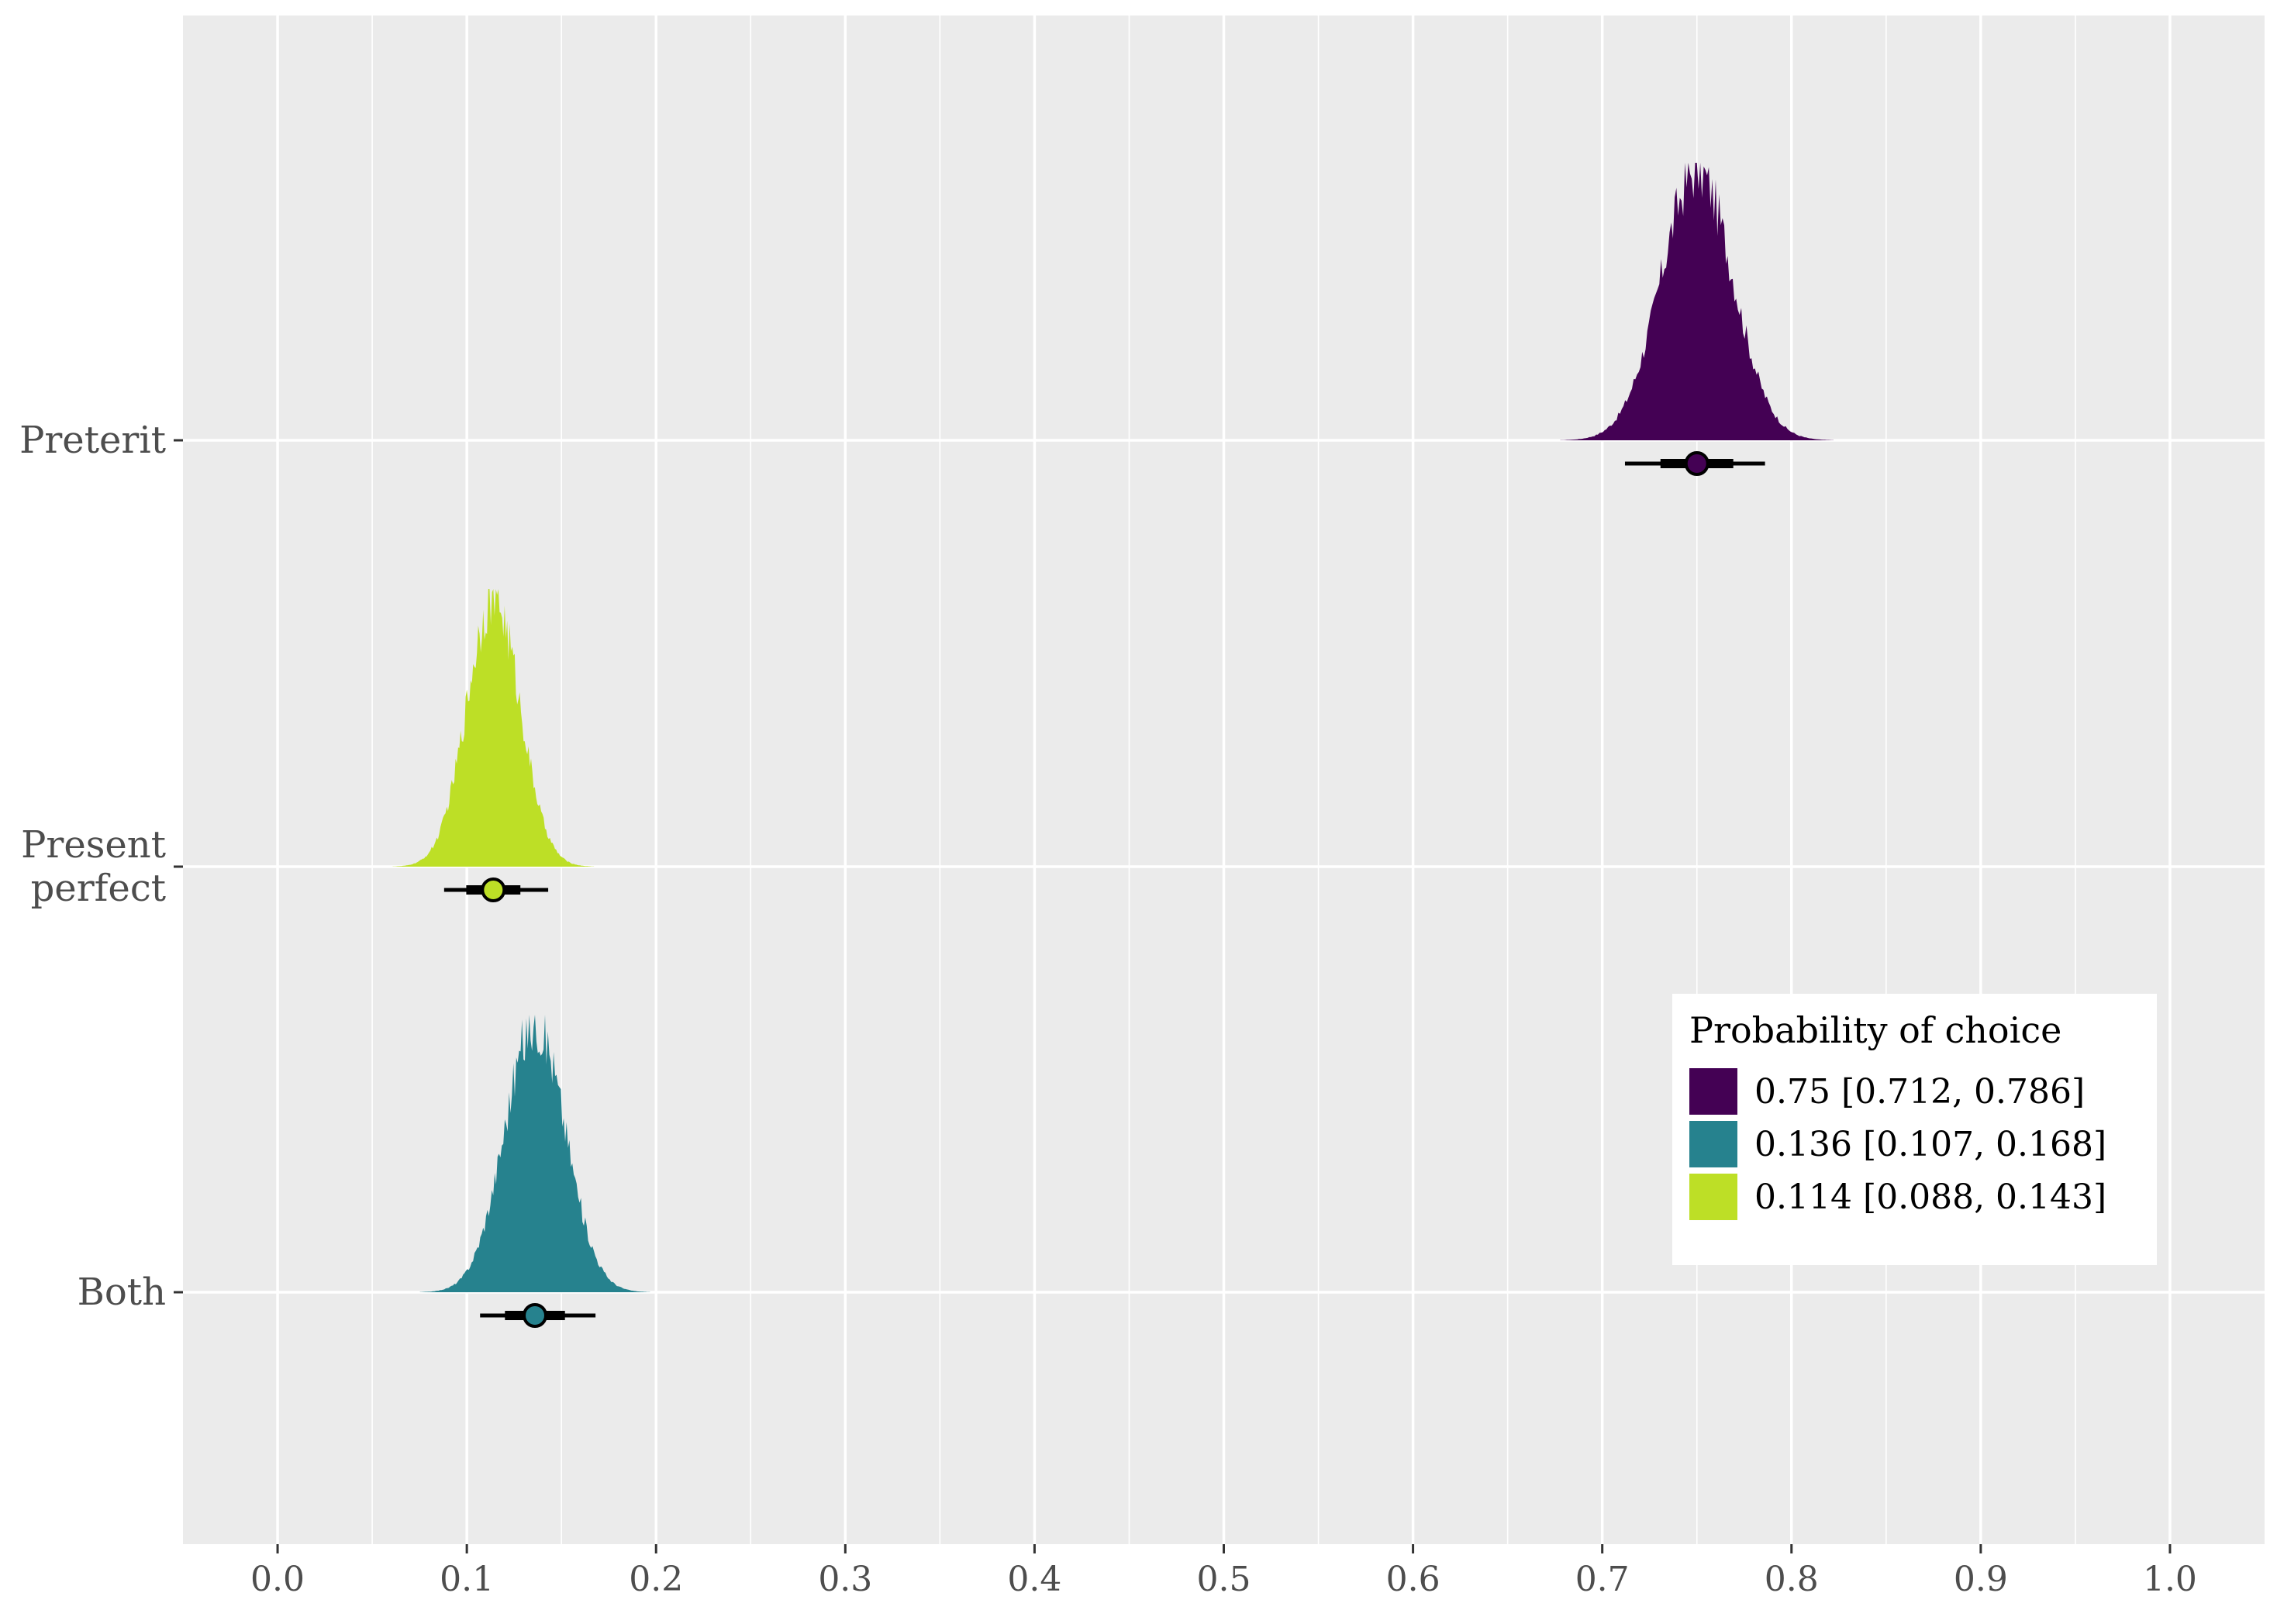  What do you see at coordinates (493, 728) in the screenshot?
I see `density-present-perfect` at bounding box center [493, 728].